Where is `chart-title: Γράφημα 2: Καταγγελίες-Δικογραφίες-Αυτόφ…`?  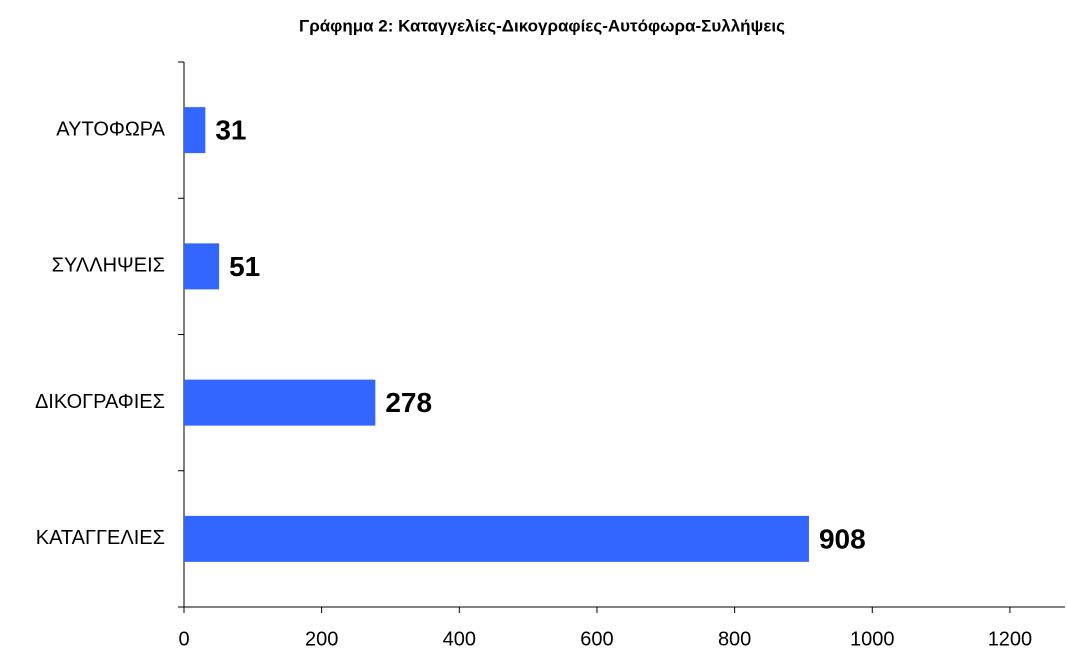 chart-title: Γράφημα 2: Καταγγελίες-Δικογραφίες-Αυτόφ… is located at coordinates (542, 25).